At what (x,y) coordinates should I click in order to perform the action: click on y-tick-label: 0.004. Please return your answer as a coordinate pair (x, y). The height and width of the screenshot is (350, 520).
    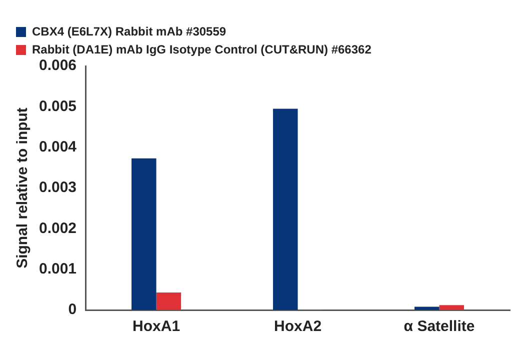
    Looking at the image, I should click on (58, 147).